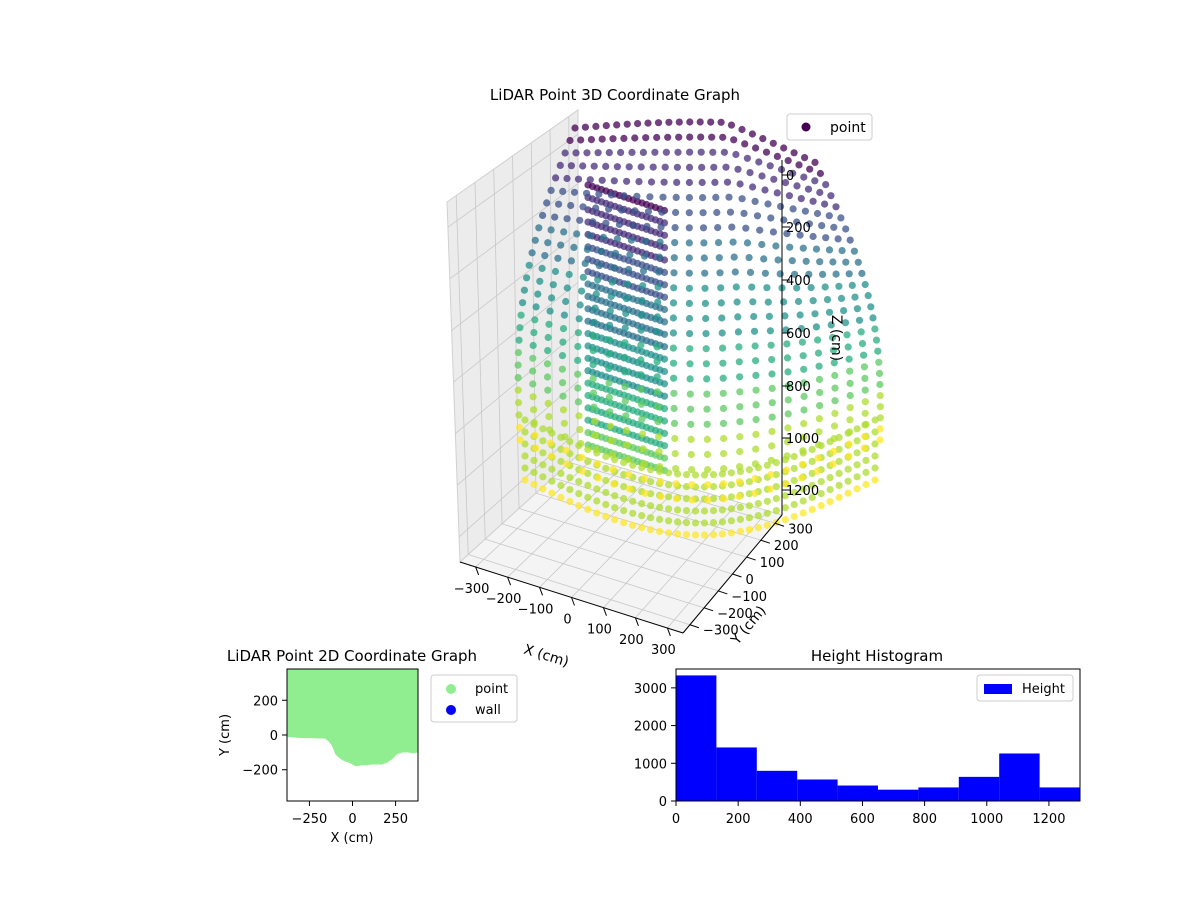  I want to click on point-cloud, so click(699, 328).